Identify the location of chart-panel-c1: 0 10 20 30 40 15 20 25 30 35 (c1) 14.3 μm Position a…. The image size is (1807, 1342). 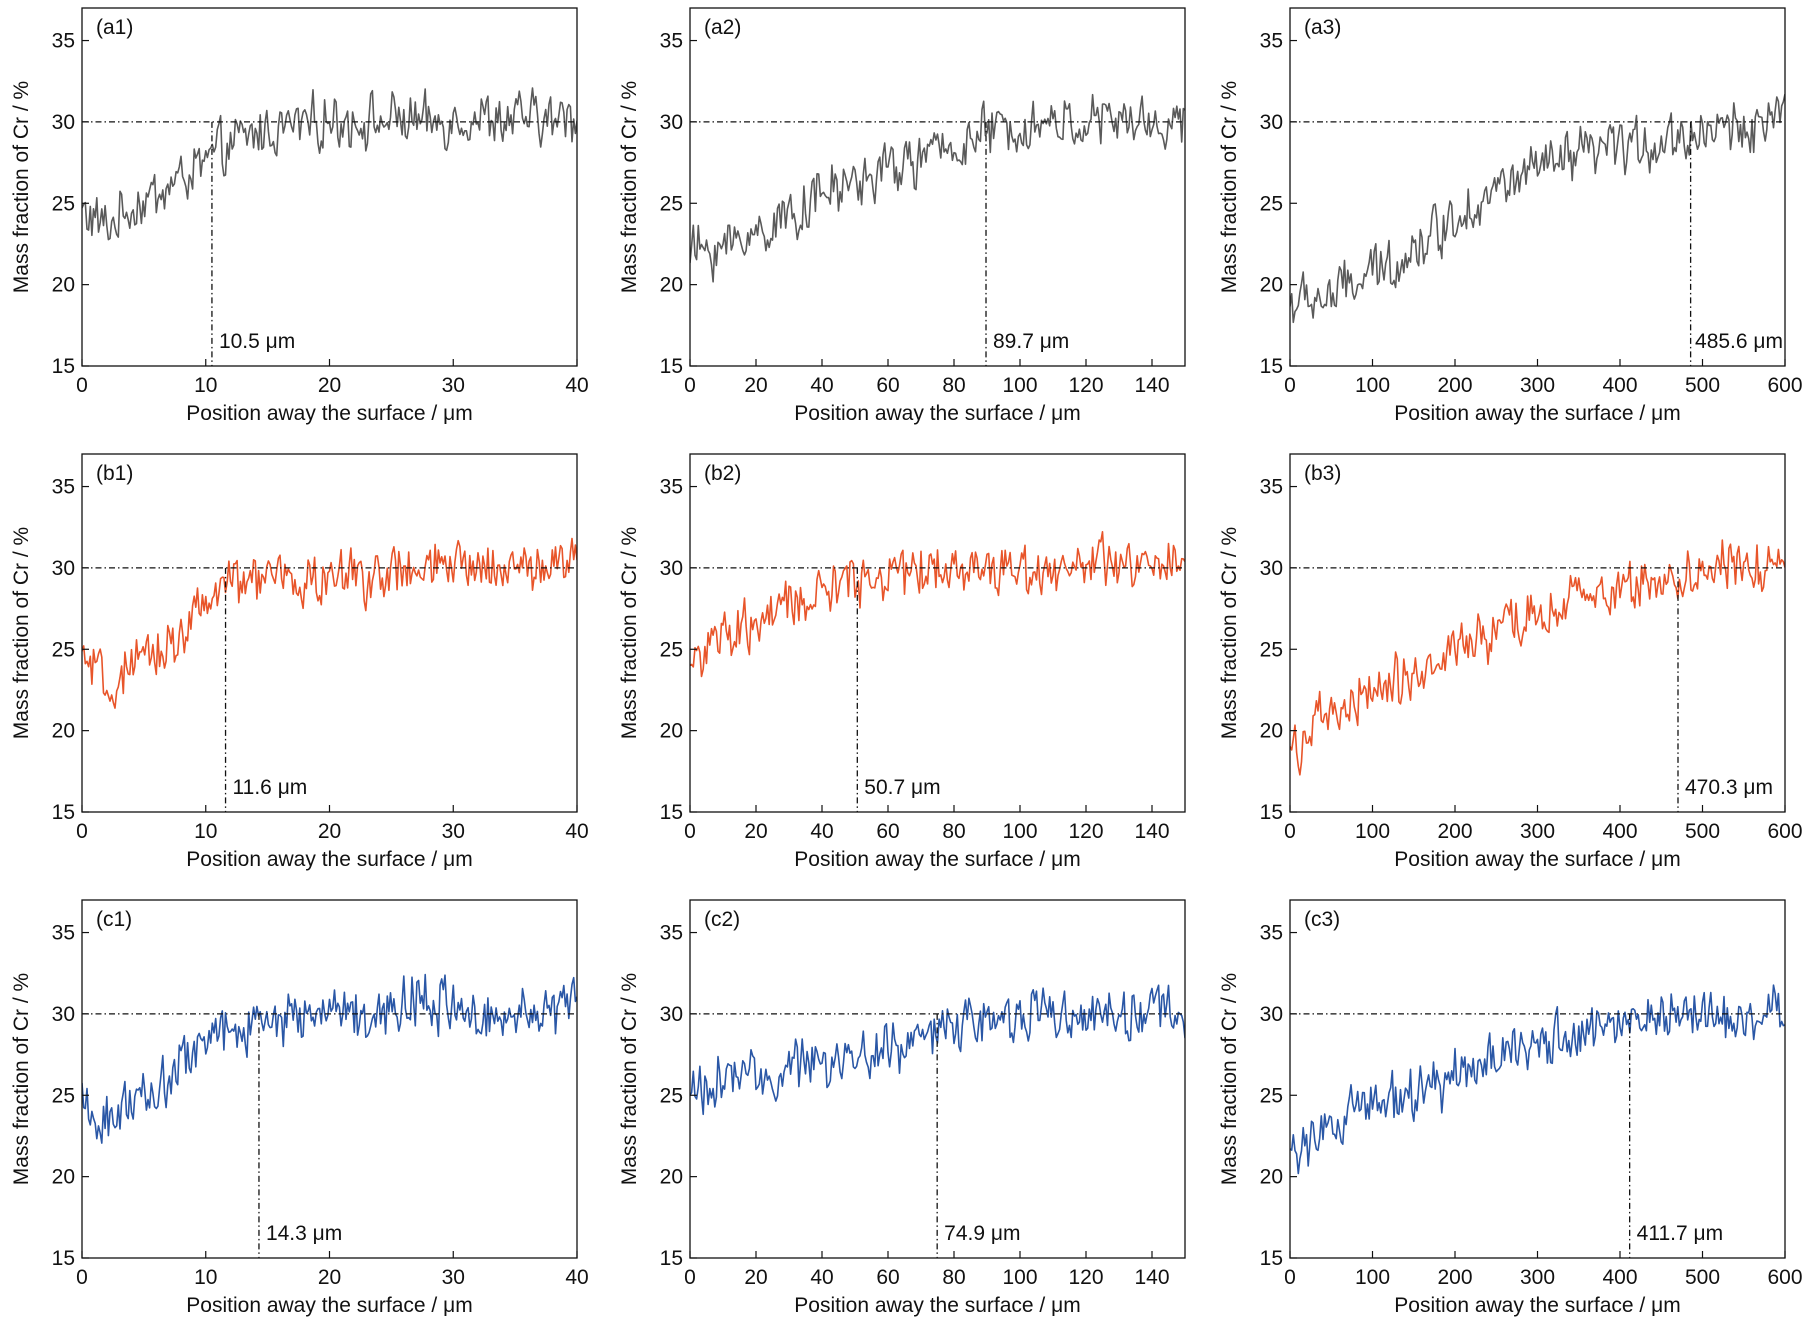
(299, 1108).